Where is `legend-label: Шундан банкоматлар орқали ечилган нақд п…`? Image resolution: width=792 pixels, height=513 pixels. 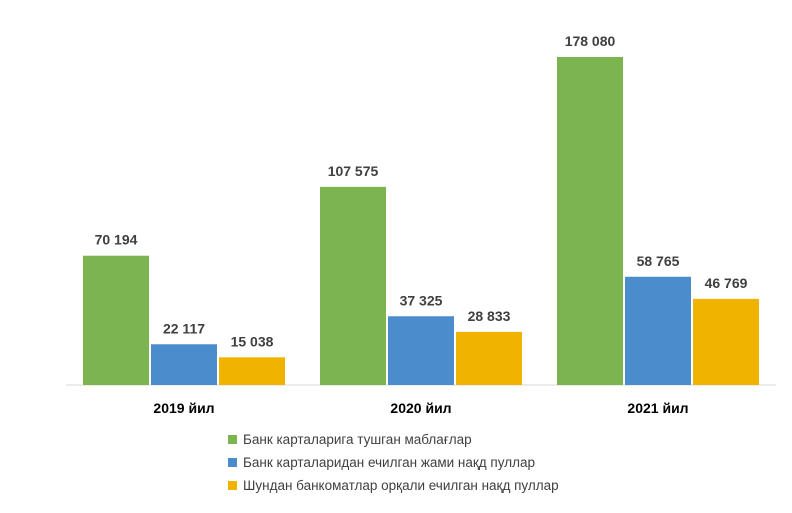 legend-label: Шундан банкоматлар орқали ечилган нақд п… is located at coordinates (401, 485).